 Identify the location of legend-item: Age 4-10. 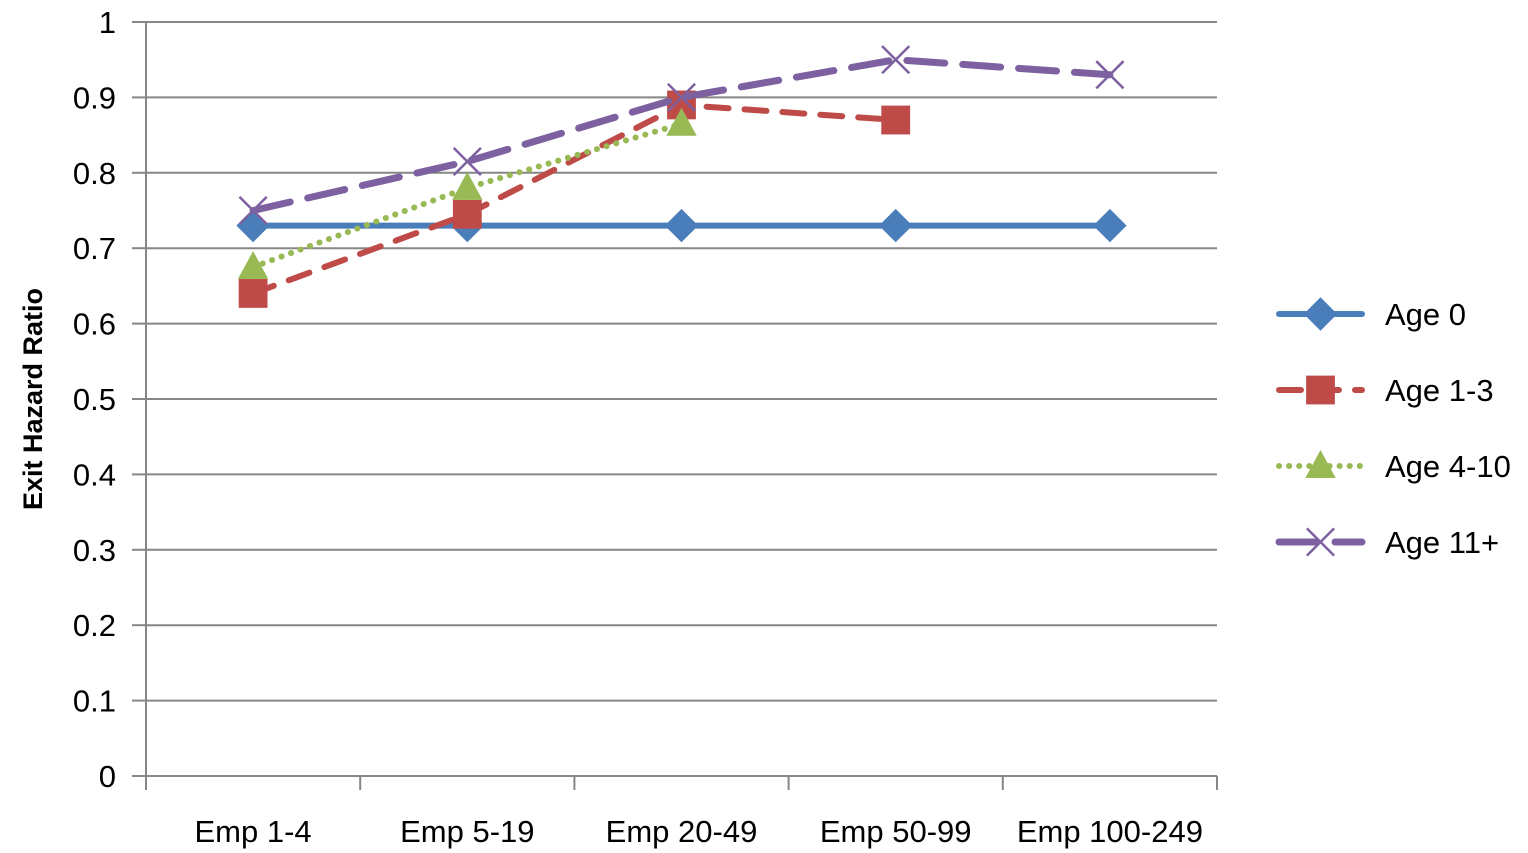
(1393, 466).